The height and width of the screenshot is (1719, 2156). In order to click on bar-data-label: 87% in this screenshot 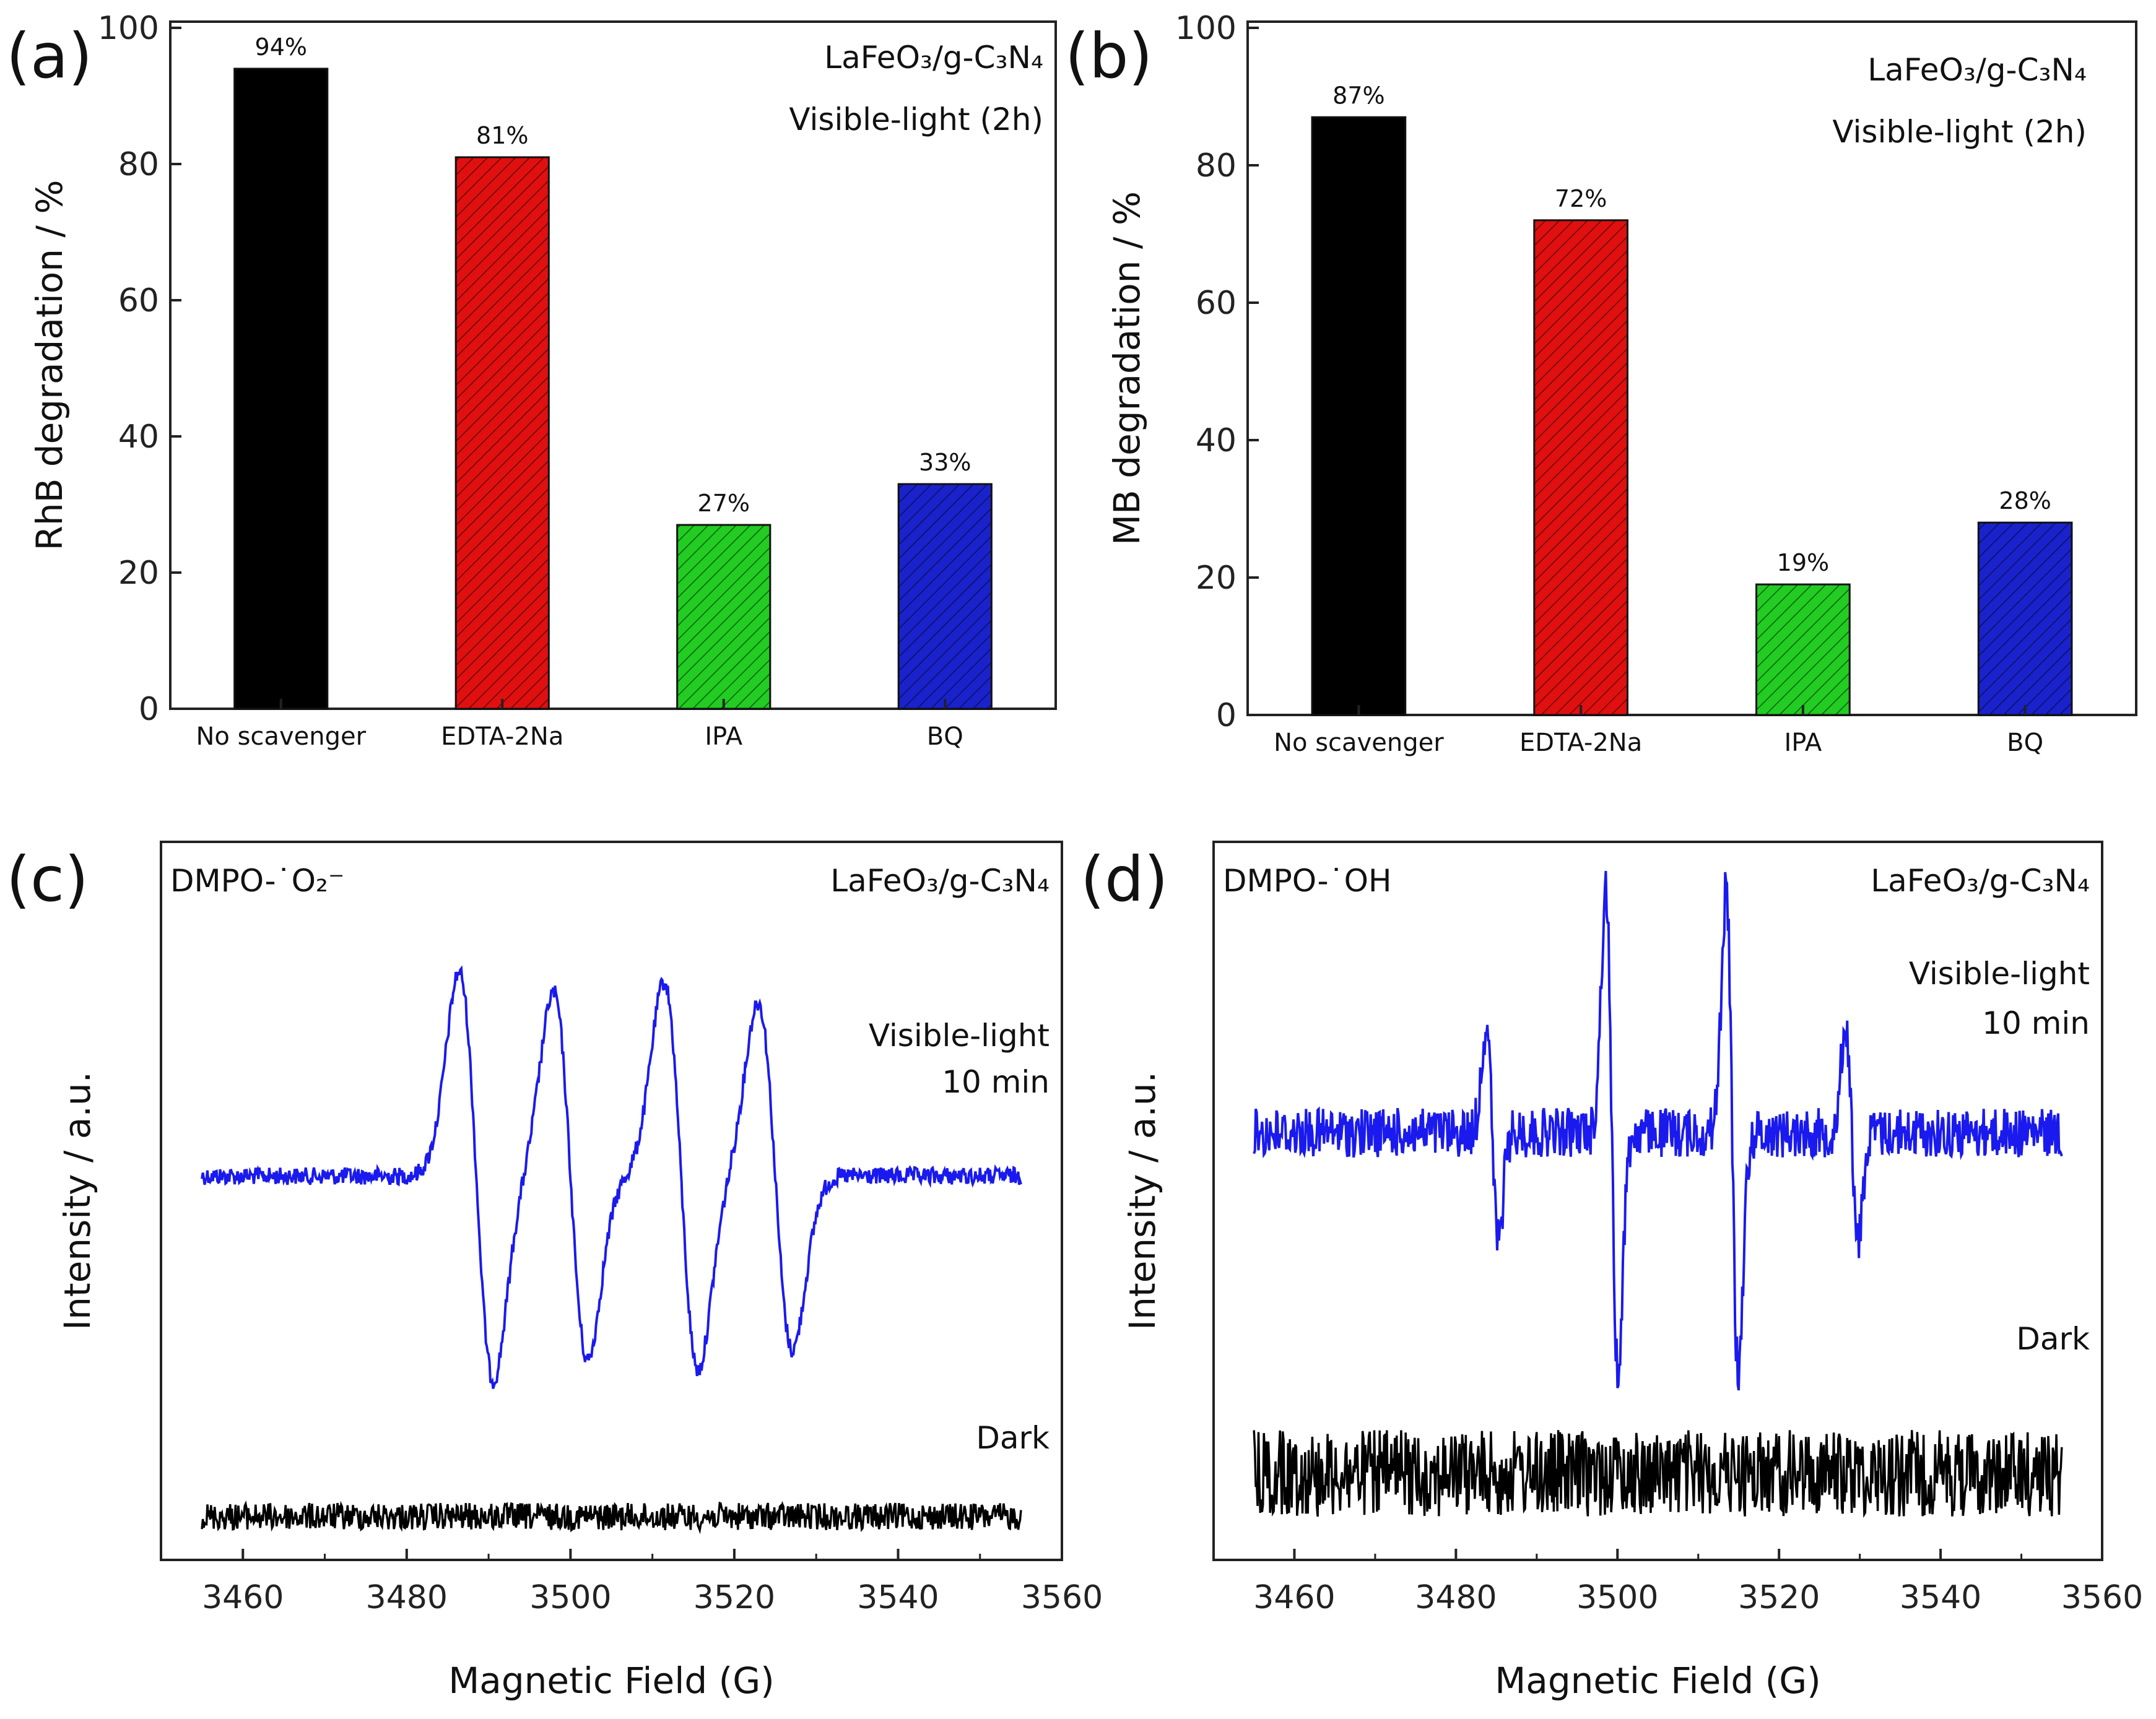, I will do `click(1358, 95)`.